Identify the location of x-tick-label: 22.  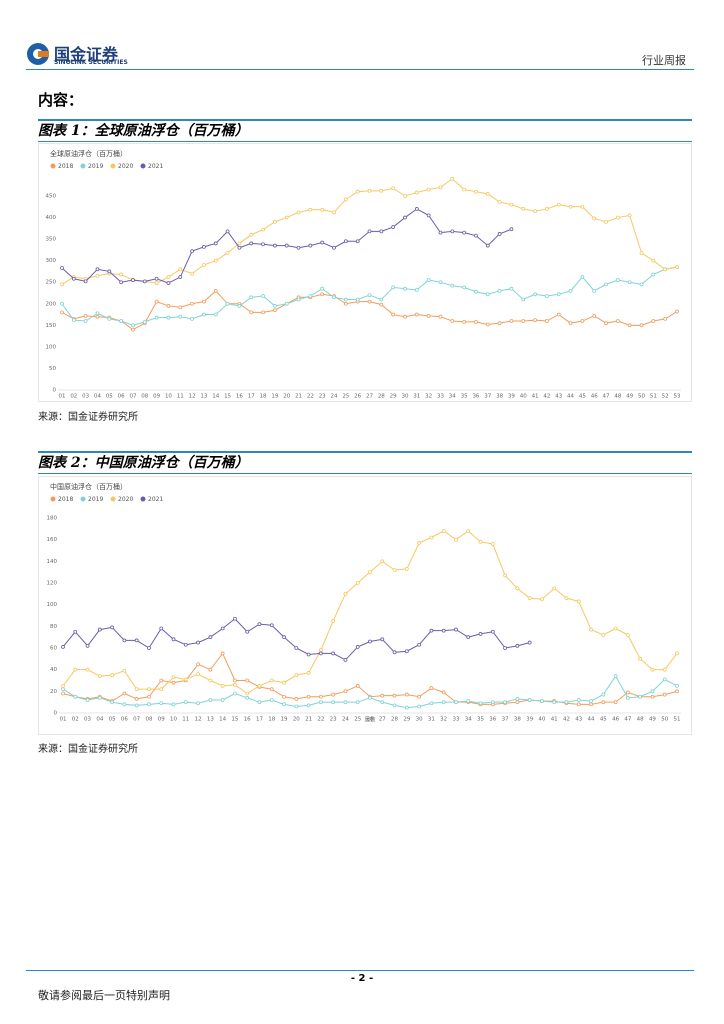
(320, 720).